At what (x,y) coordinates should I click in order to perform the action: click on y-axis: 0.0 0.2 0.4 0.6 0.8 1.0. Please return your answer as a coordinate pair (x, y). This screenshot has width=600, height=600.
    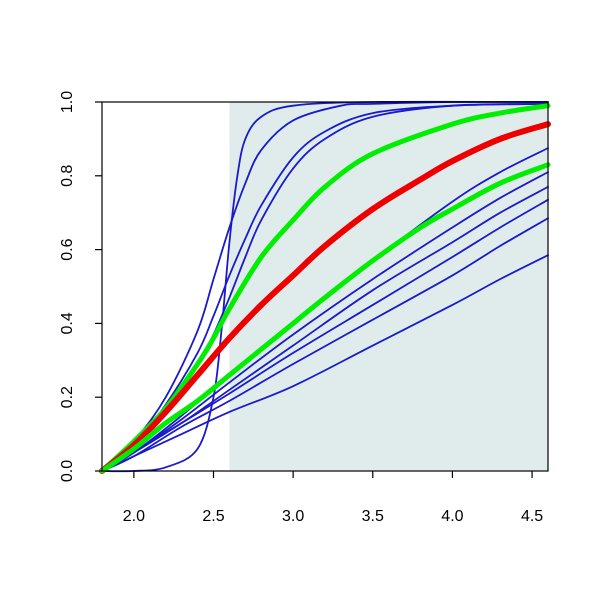
    Looking at the image, I should click on (80, 286).